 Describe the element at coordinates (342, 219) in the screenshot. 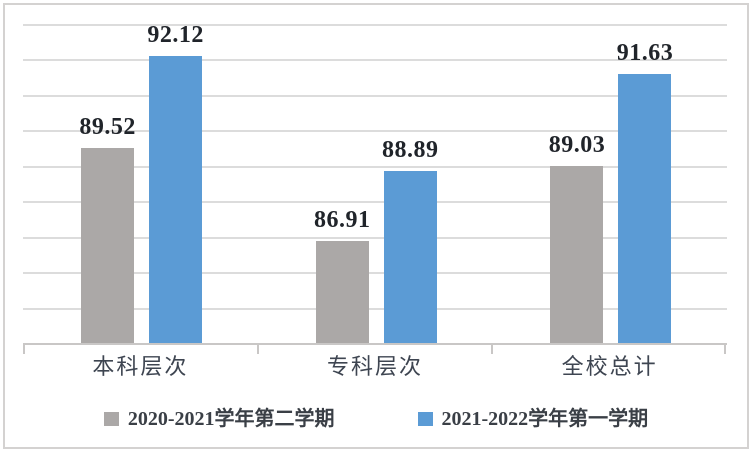

I see `data-label: 86.91` at that location.